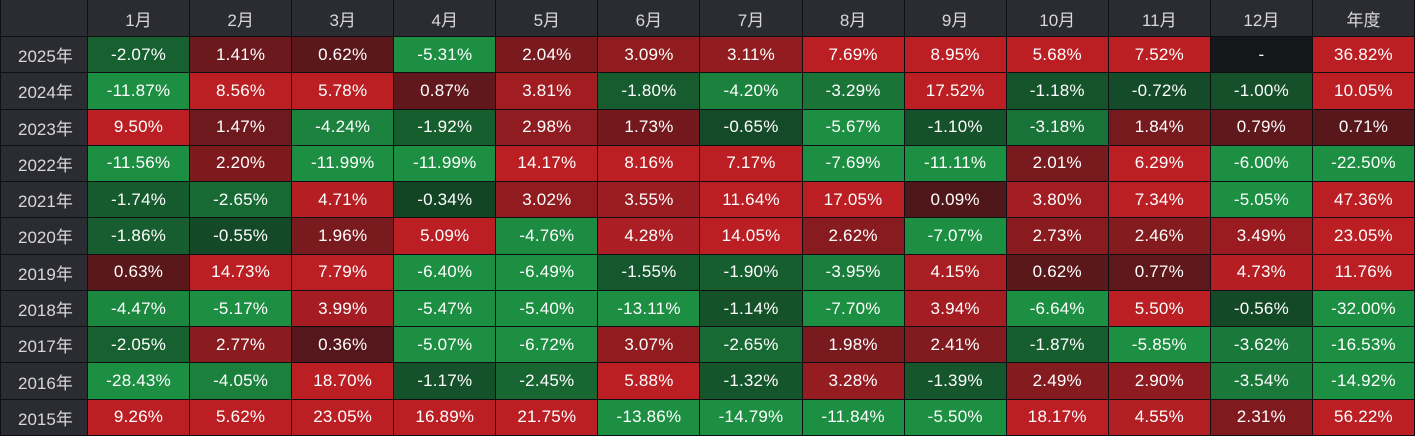 The image size is (1415, 436). What do you see at coordinates (649, 91) in the screenshot?
I see `heatmap-cell: -1.80%` at bounding box center [649, 91].